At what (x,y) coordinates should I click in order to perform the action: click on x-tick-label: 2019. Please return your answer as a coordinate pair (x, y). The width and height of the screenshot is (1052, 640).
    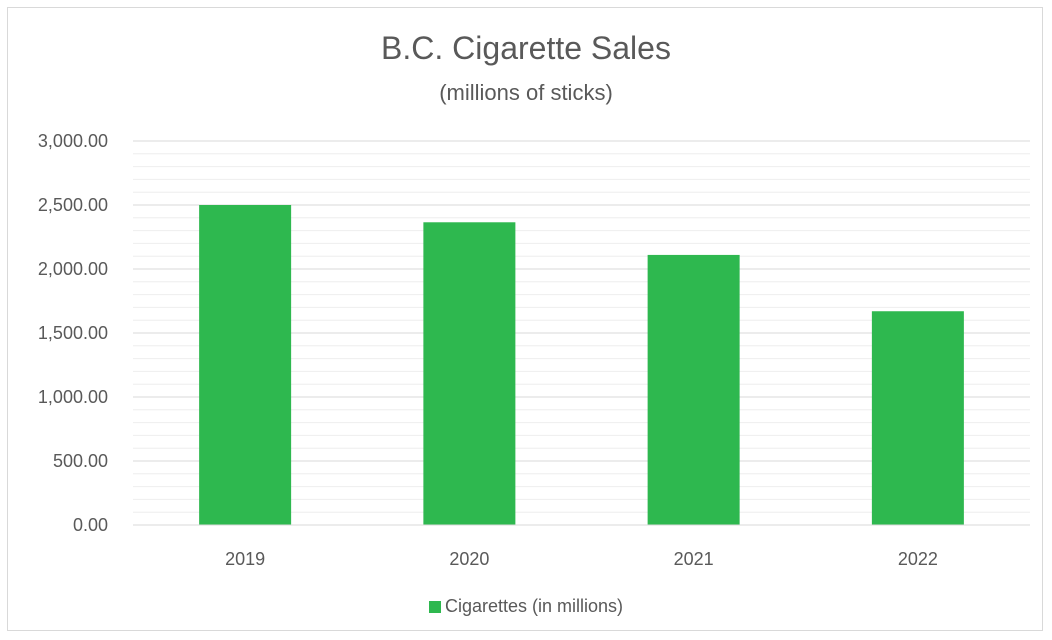
    Looking at the image, I should click on (245, 559).